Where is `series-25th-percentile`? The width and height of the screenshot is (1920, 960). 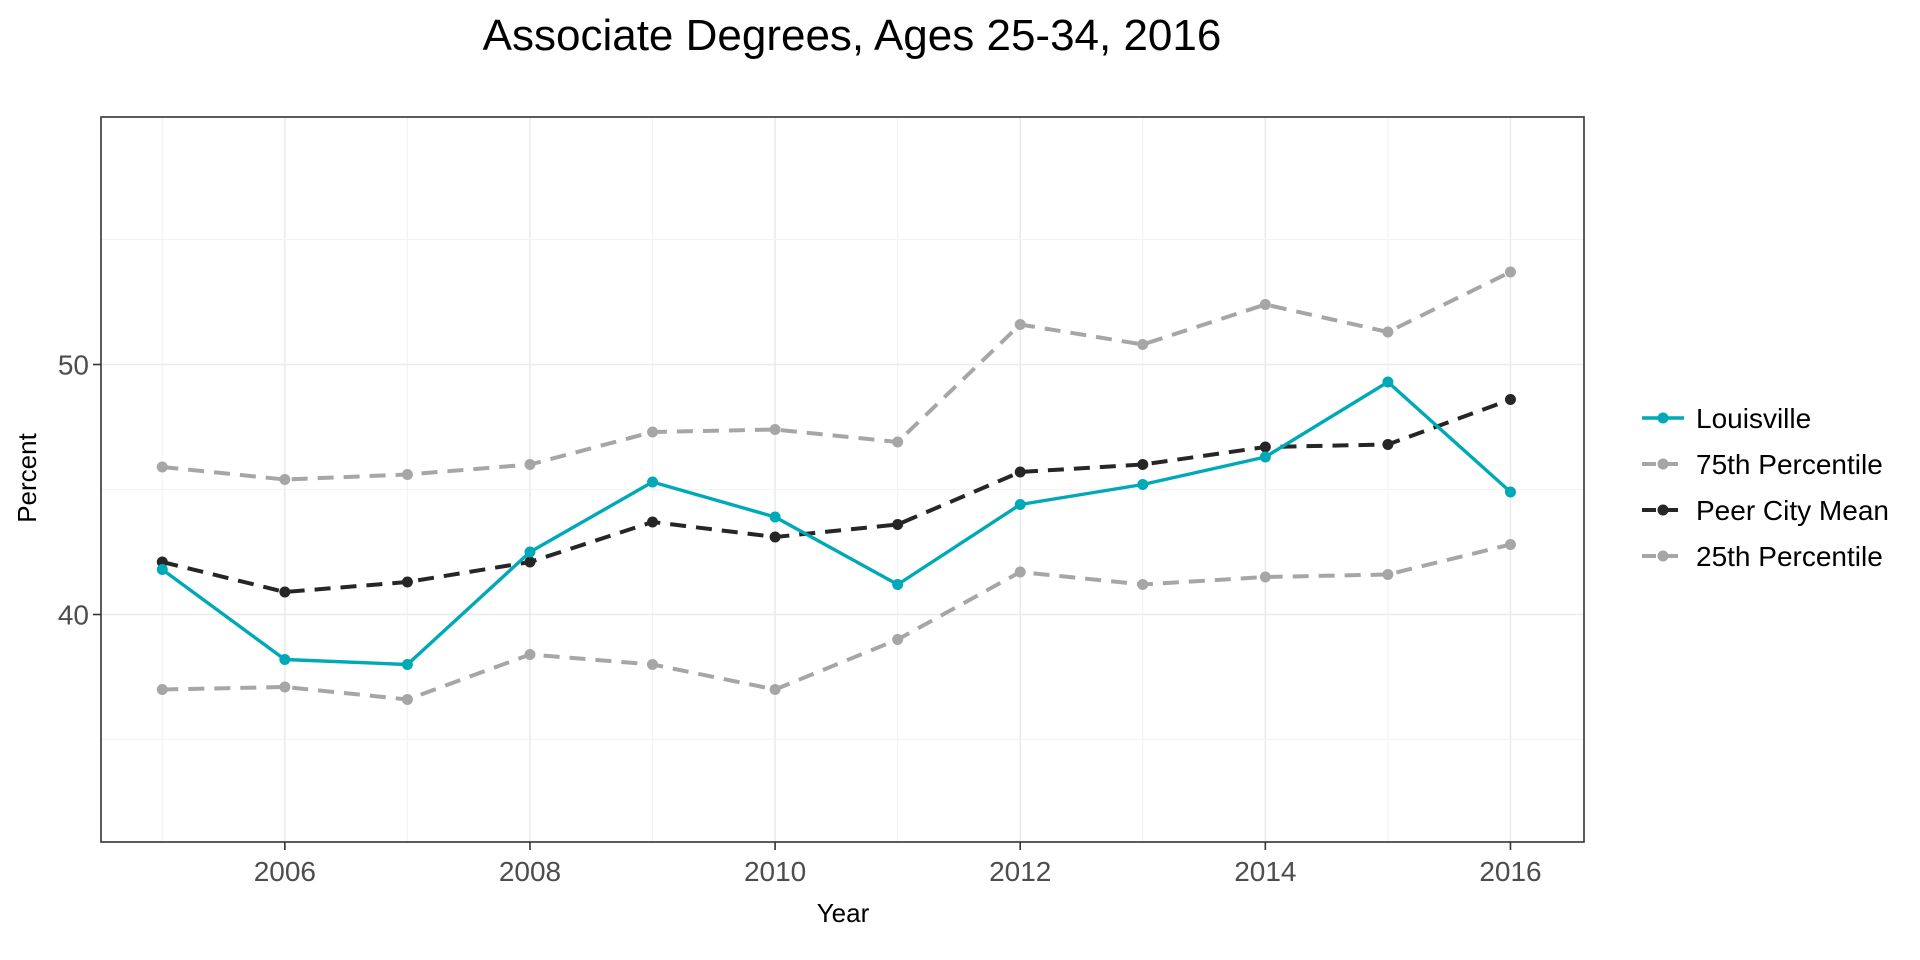 series-25th-percentile is located at coordinates (836, 622).